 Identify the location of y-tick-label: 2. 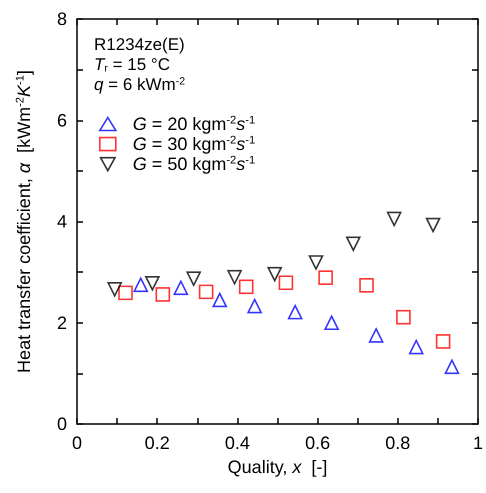
(61, 322).